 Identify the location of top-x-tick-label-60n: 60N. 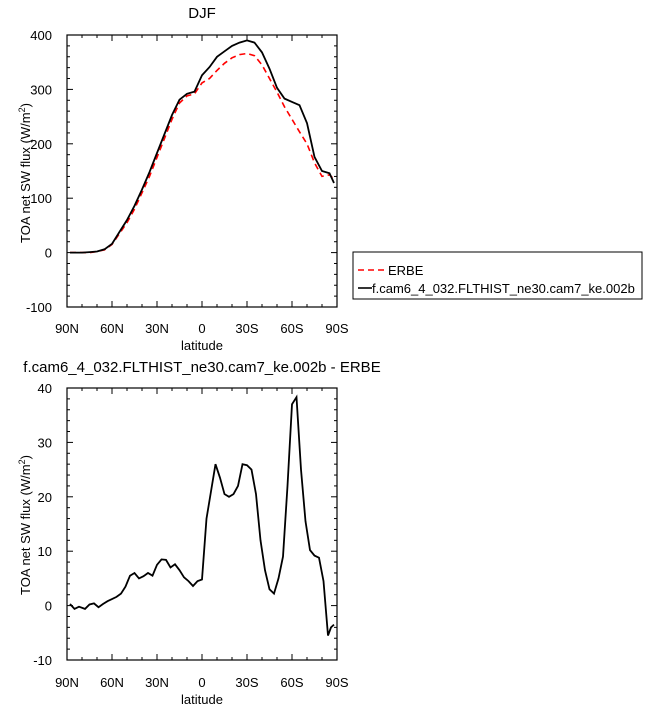
(112, 328).